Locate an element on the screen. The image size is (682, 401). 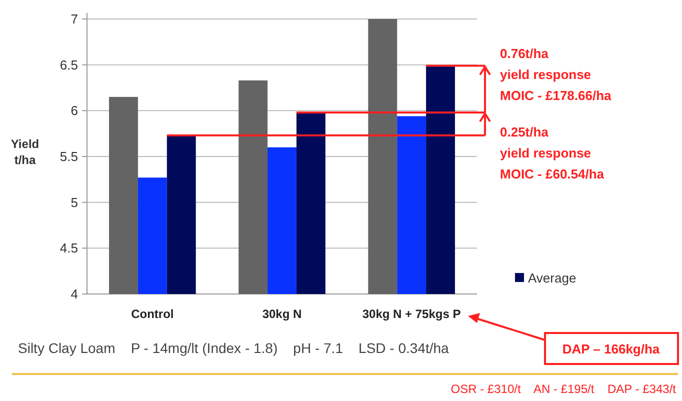
text: DAP – 166kg/ha is located at coordinates (611, 349).